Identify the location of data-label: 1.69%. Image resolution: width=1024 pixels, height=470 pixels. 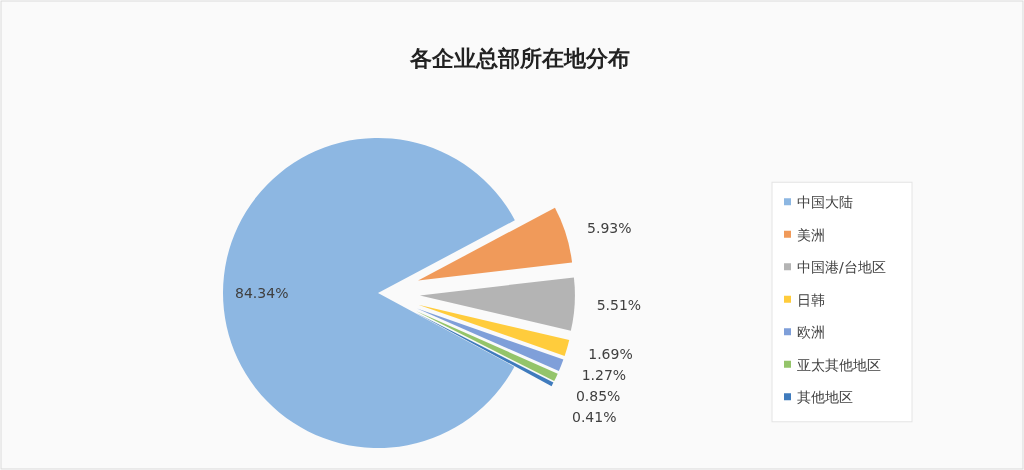
(610, 354).